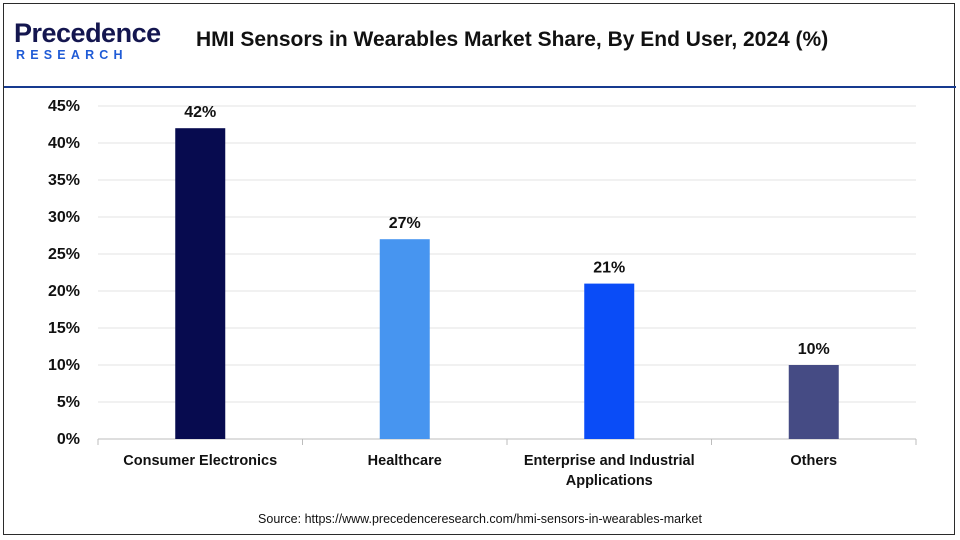 The width and height of the screenshot is (960, 540). I want to click on y-tick-label: 40%, so click(64, 143).